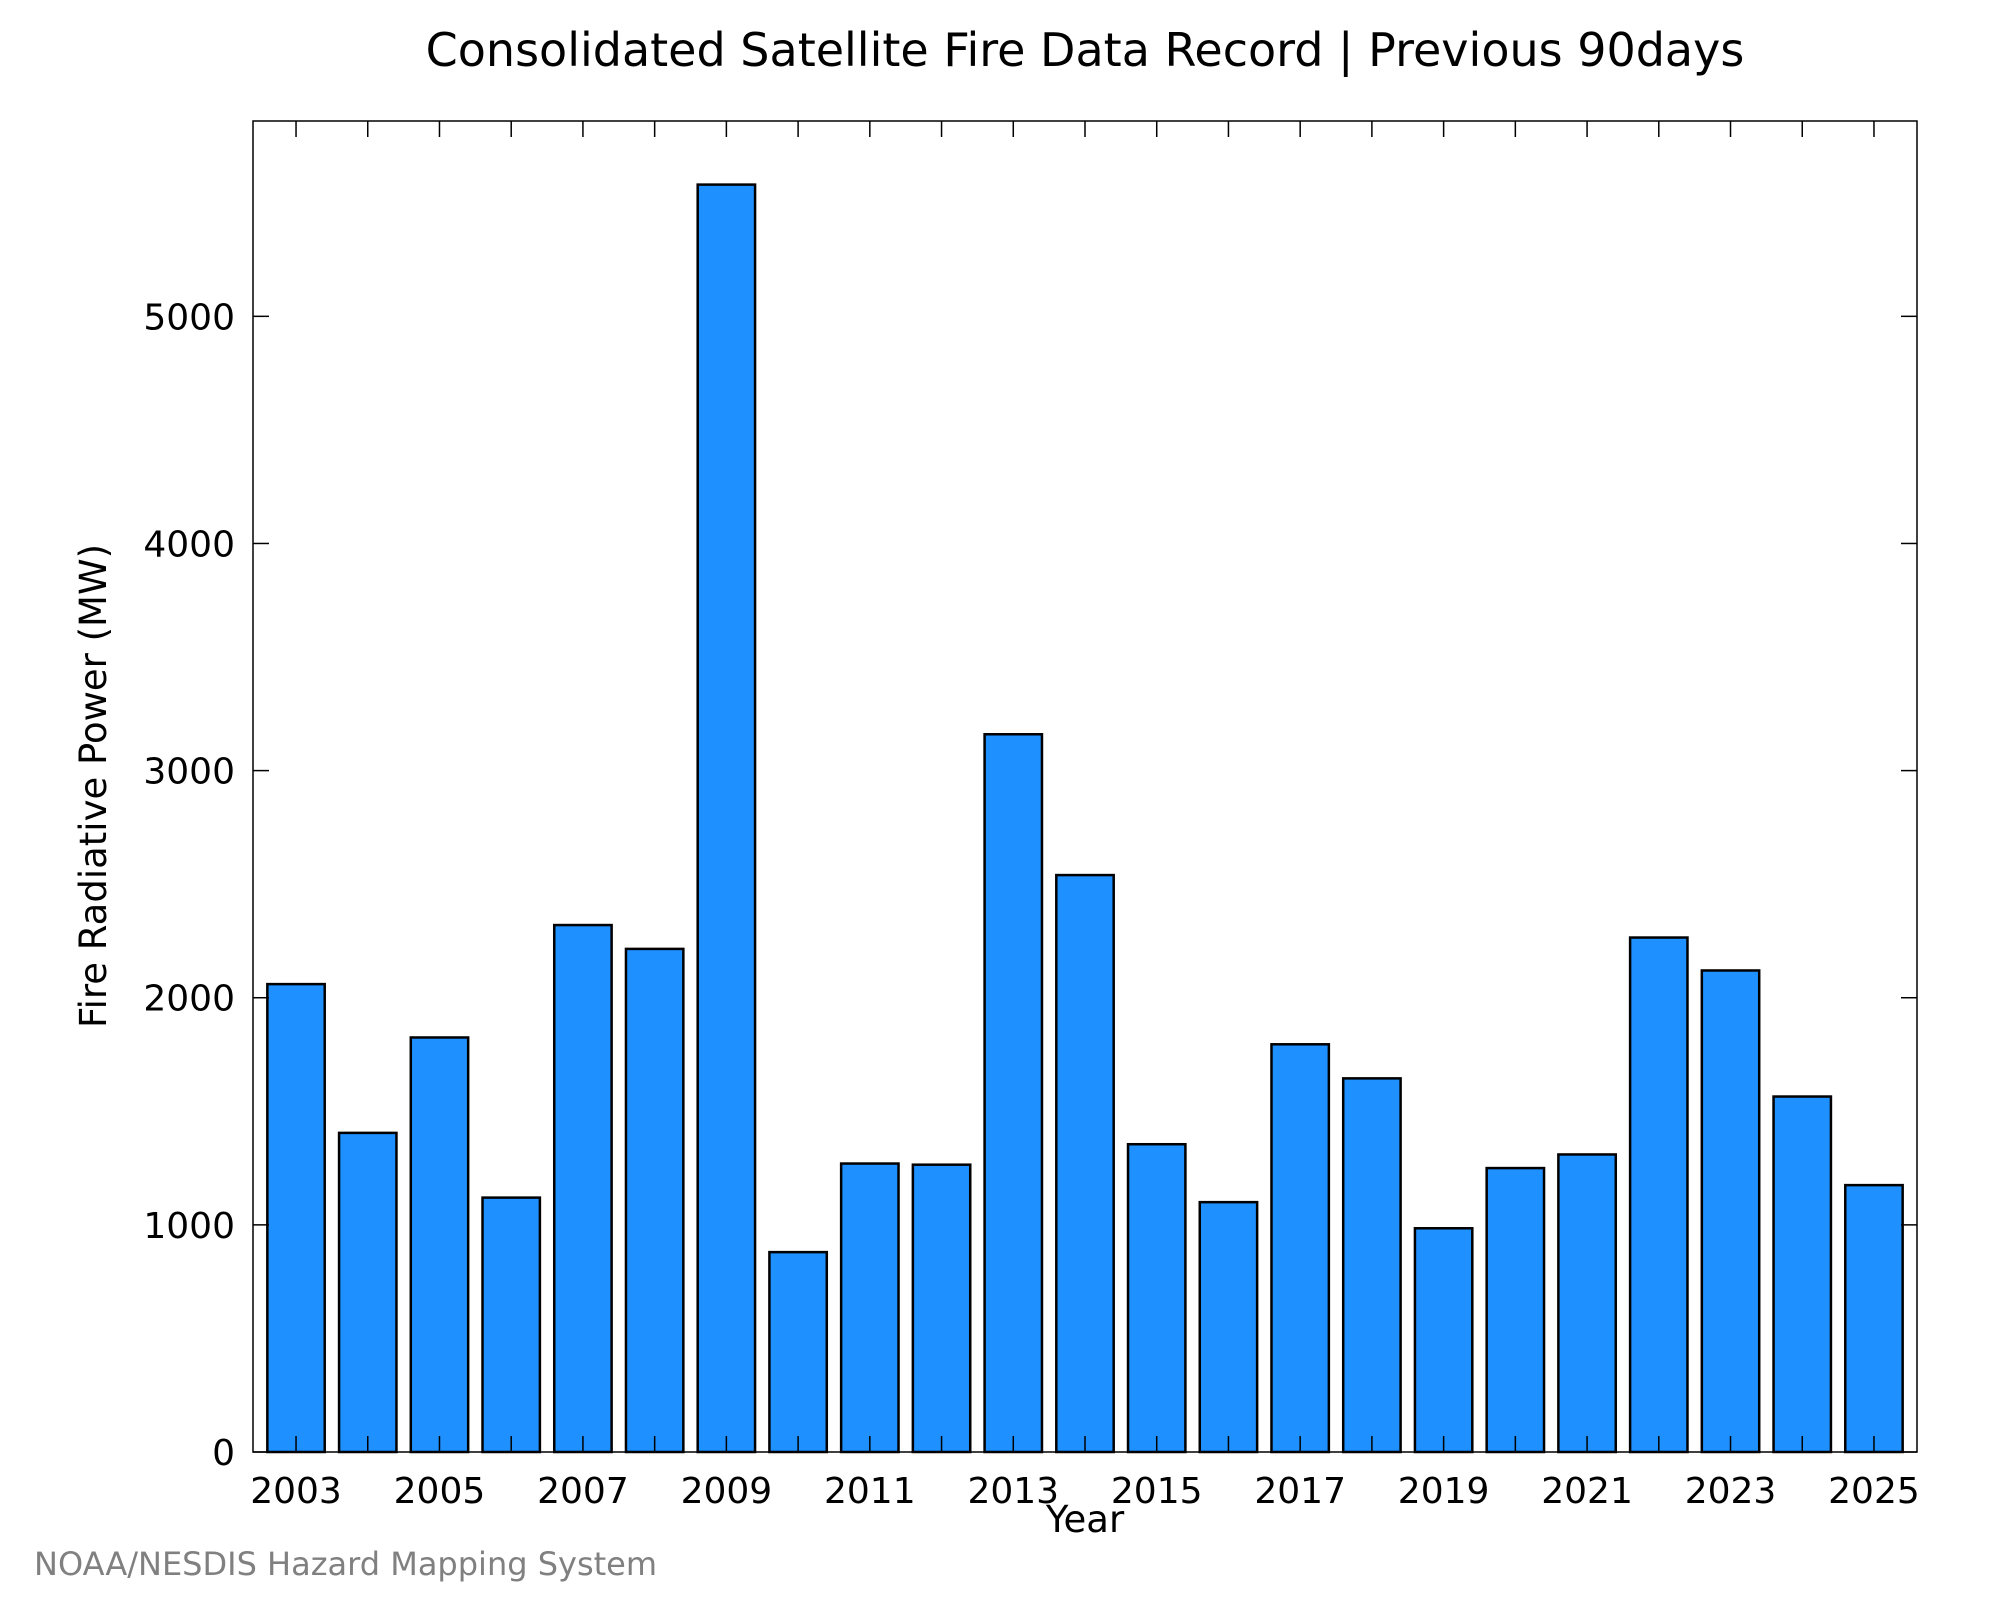 The image size is (2000, 1600). Describe the element at coordinates (223, 1453) in the screenshot. I see `y-tick-label-0: 0` at that location.